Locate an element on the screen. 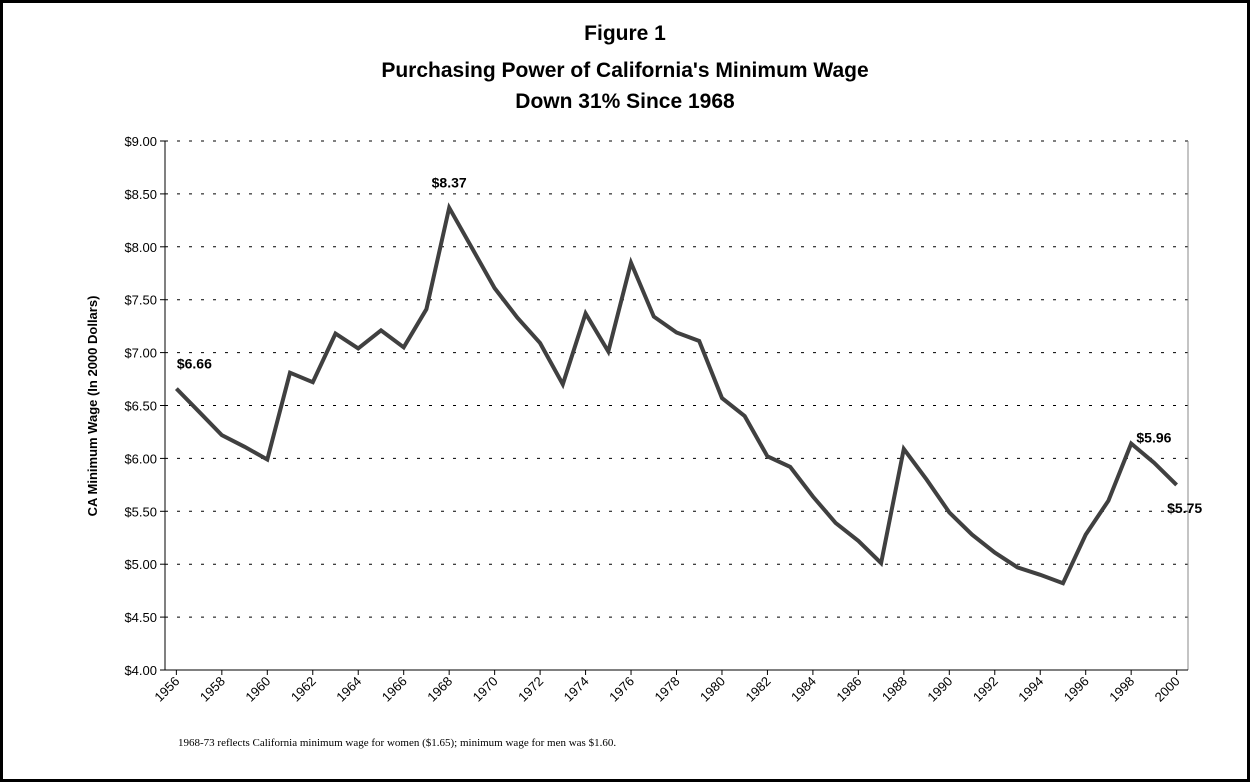  value-label: $6.66 is located at coordinates (194, 364).